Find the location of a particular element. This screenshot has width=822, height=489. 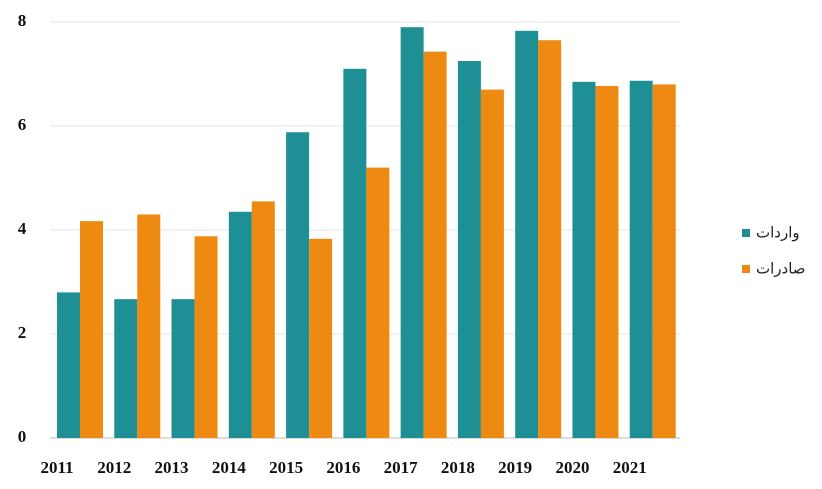

x-tick-label: 2014 is located at coordinates (229, 467).